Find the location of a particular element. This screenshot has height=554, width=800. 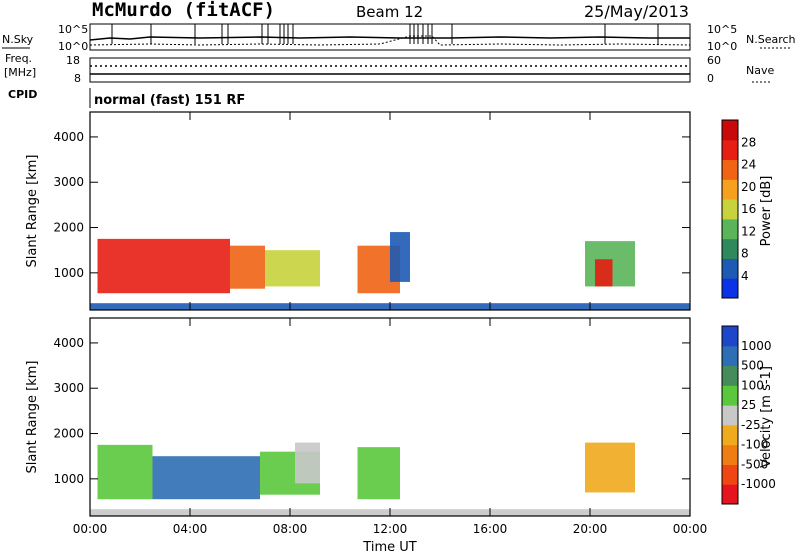

freq-tick-low: 8 is located at coordinates (77, 78).